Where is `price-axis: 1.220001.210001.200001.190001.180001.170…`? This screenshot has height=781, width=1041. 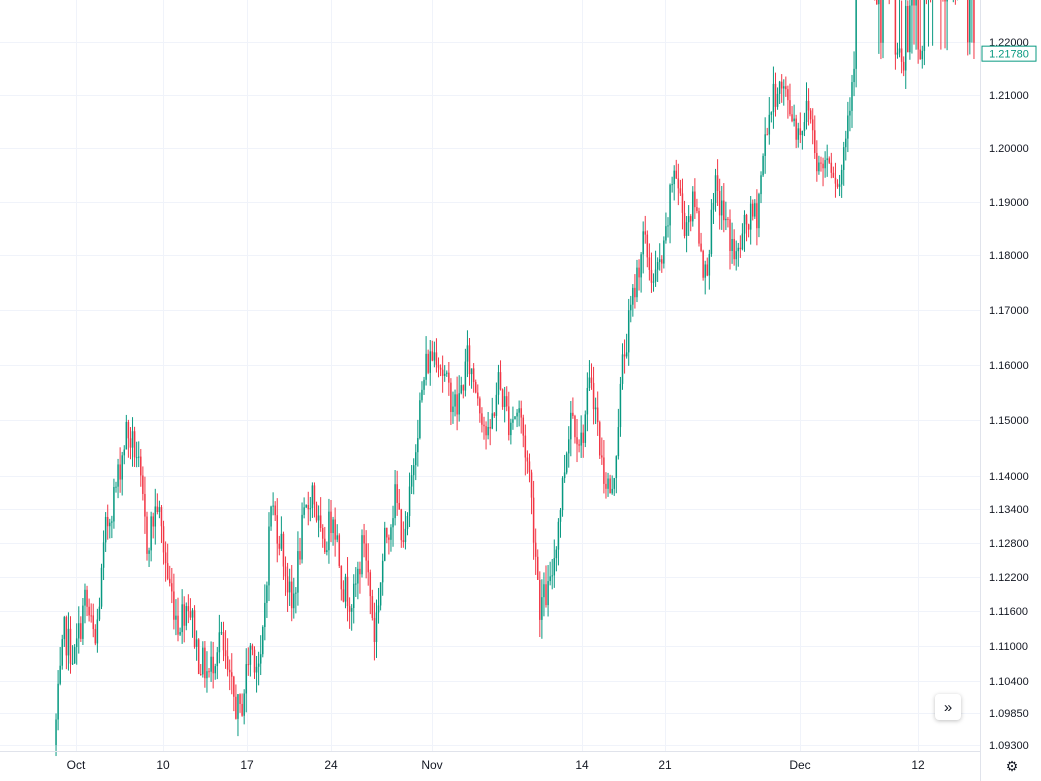 price-axis: 1.220001.210001.200001.190001.180001.170… is located at coordinates (1009, 394).